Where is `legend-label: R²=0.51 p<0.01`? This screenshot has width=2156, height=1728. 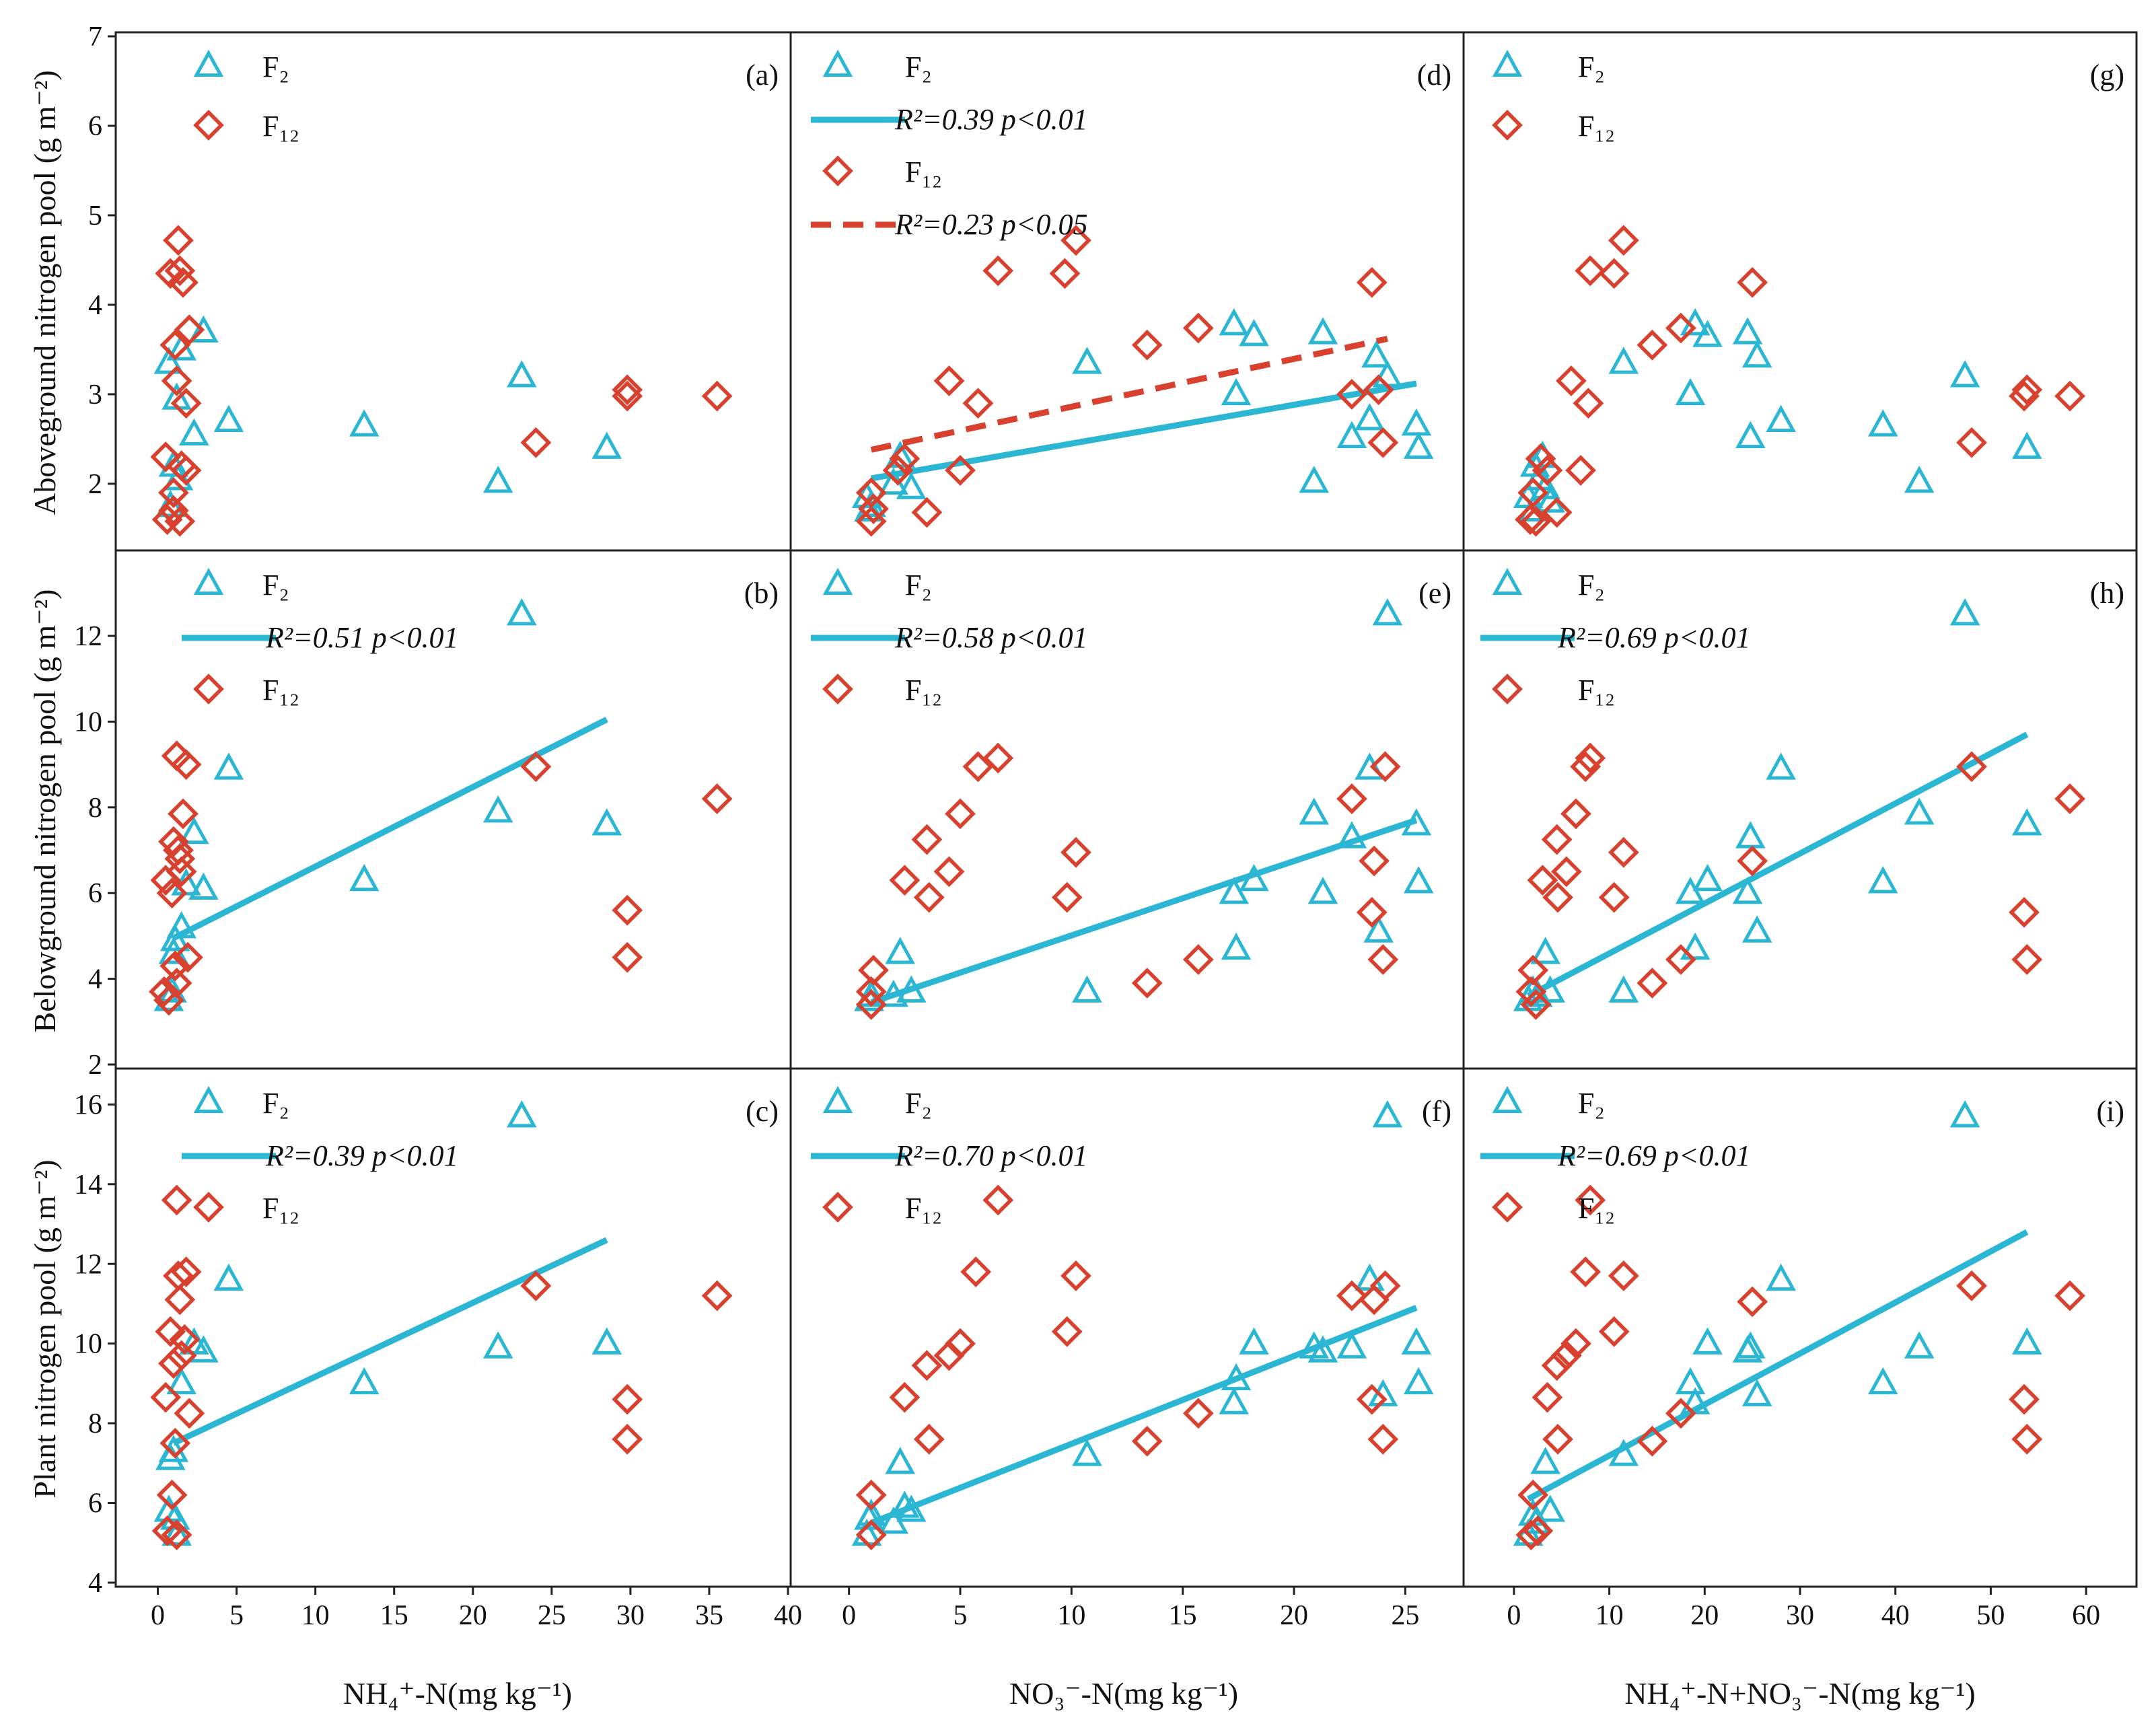
legend-label: R²=0.51 p<0.01 is located at coordinates (361, 637).